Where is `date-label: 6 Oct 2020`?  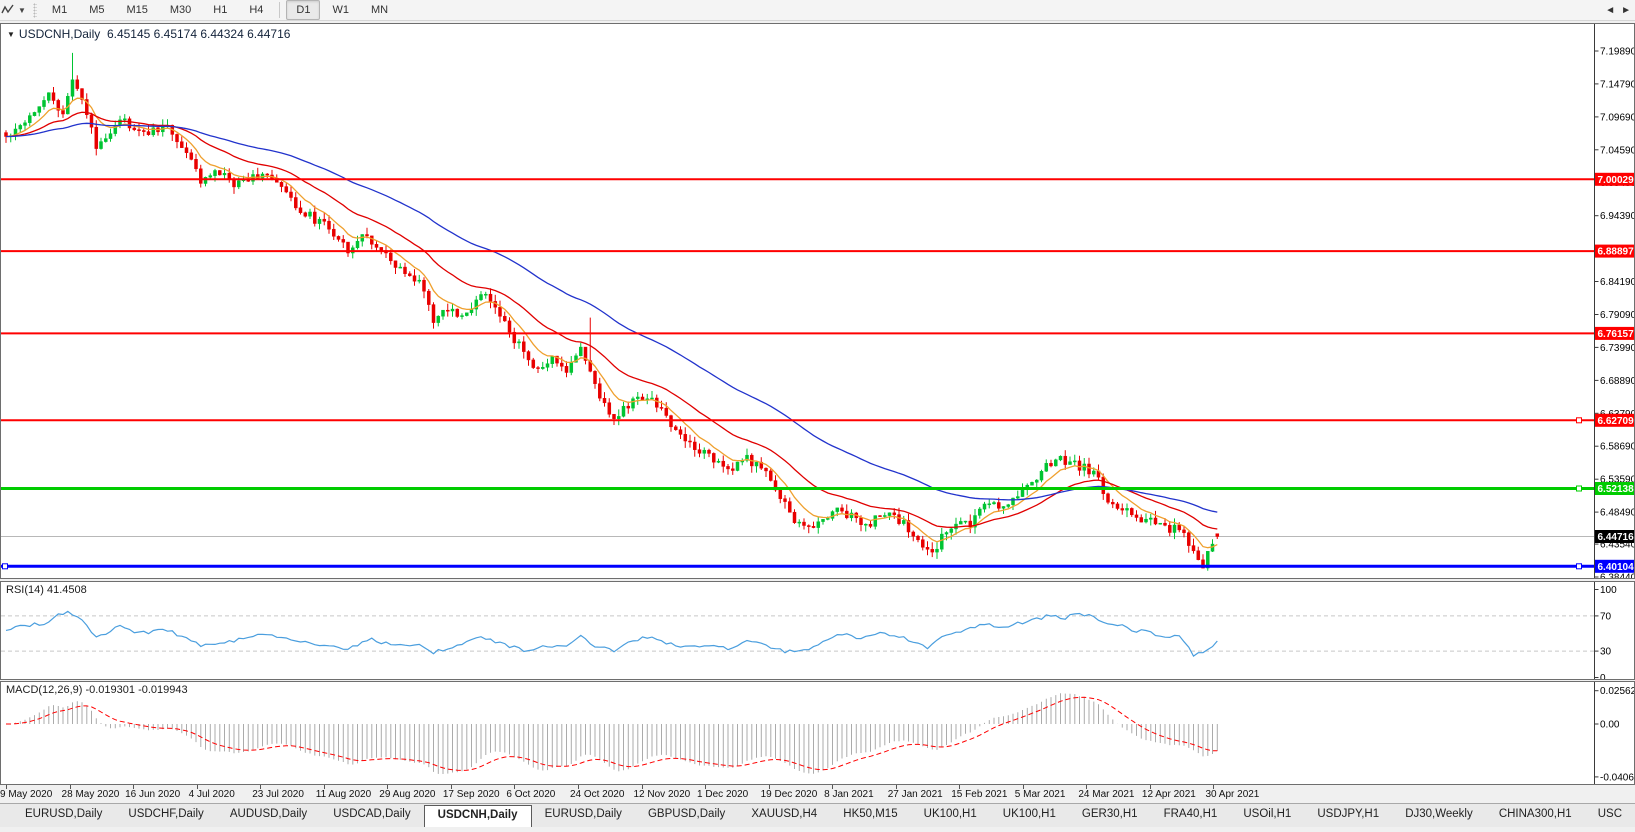
date-label: 6 Oct 2020 is located at coordinates (531, 794).